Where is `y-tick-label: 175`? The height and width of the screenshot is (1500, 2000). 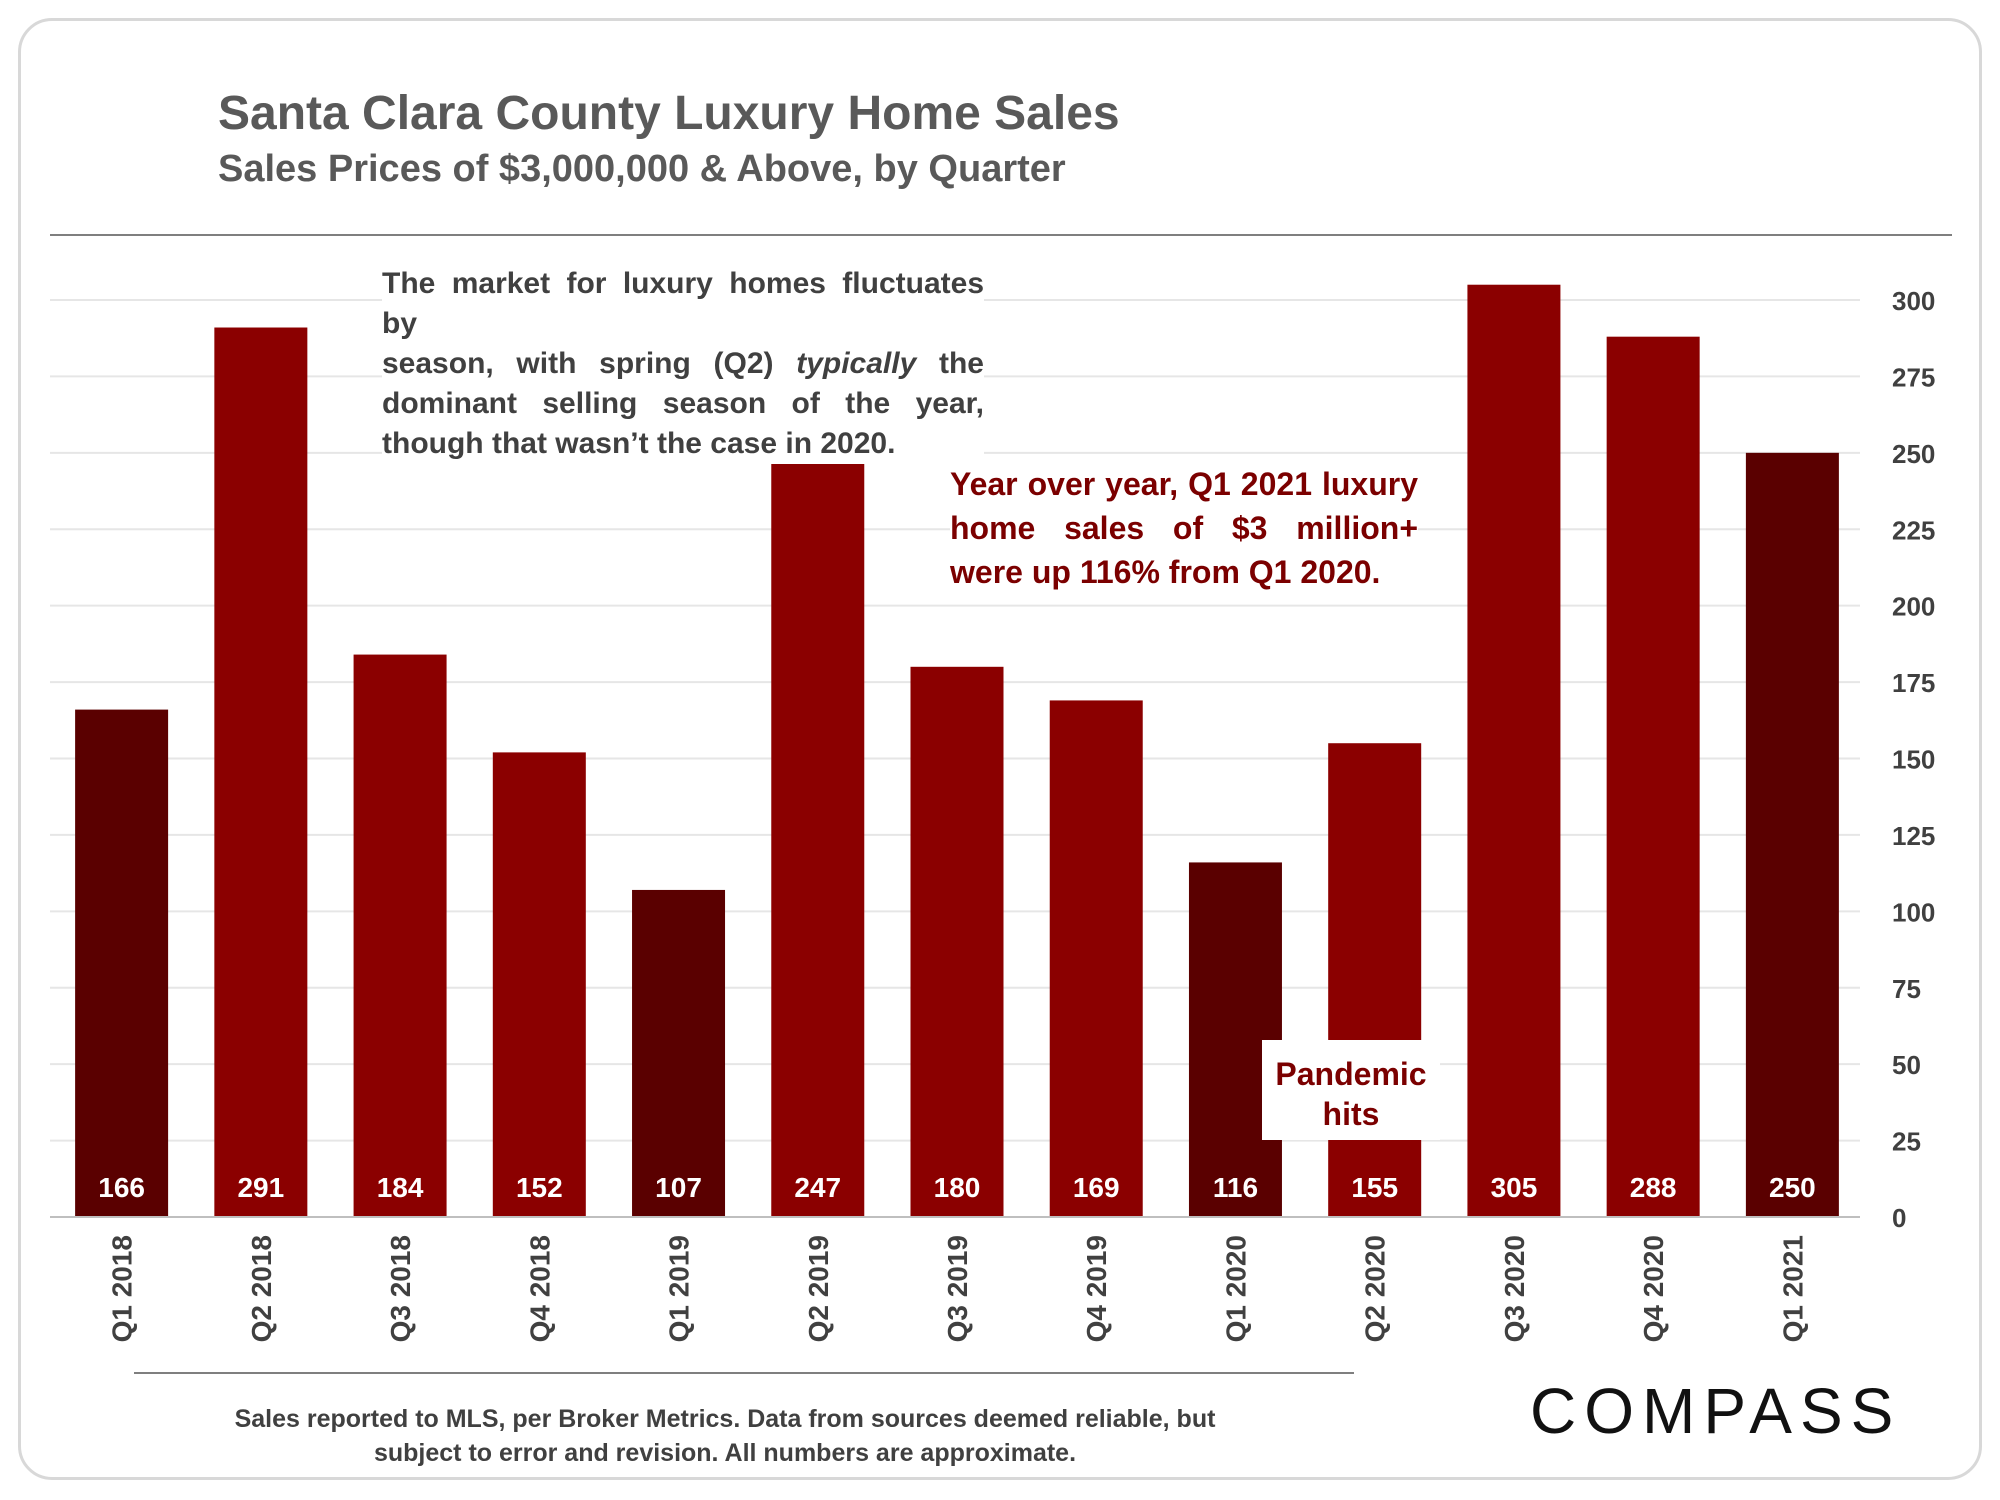
y-tick-label: 175 is located at coordinates (1913, 683).